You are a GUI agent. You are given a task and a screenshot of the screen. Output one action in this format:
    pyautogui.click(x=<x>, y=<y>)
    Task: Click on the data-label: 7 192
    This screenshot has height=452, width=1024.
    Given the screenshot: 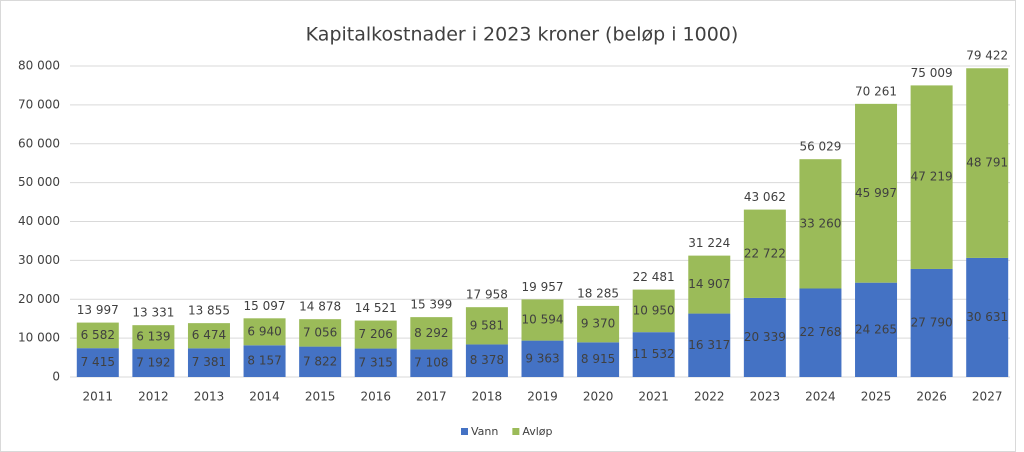 What is the action you would take?
    pyautogui.click(x=153, y=363)
    